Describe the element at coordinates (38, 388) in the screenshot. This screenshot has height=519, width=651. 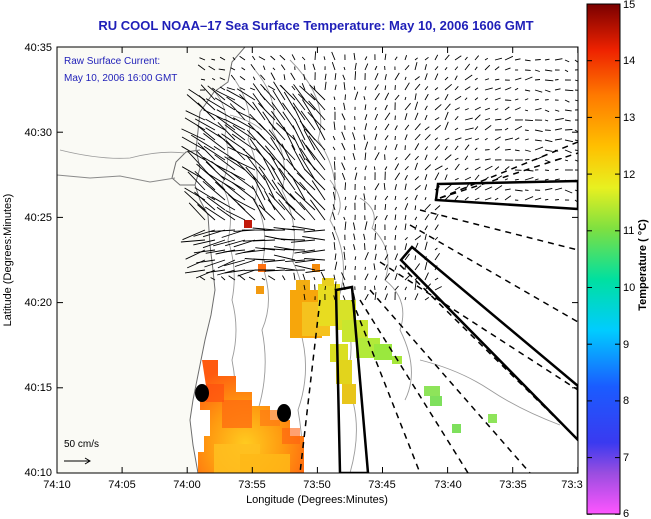
I see `y-tick-label: 40:15` at that location.